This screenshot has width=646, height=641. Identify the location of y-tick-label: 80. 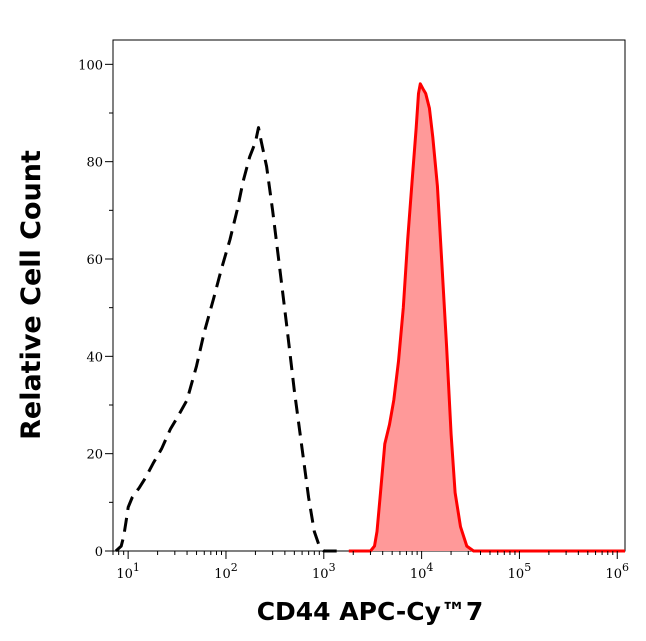
(94, 163).